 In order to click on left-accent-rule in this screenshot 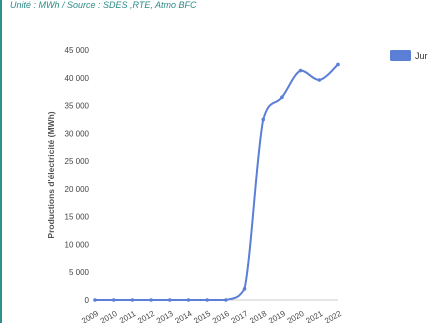, I will do `click(1, 161)`.